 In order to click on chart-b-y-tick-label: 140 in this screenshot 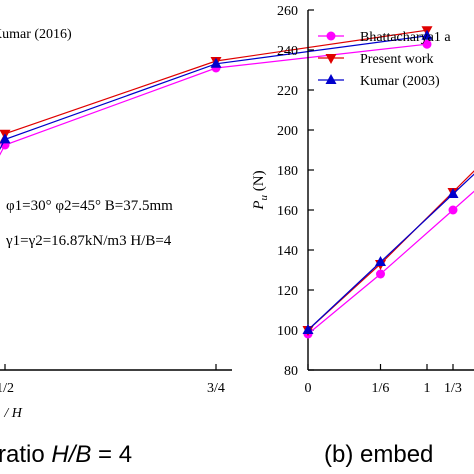, I will do `click(287, 251)`.